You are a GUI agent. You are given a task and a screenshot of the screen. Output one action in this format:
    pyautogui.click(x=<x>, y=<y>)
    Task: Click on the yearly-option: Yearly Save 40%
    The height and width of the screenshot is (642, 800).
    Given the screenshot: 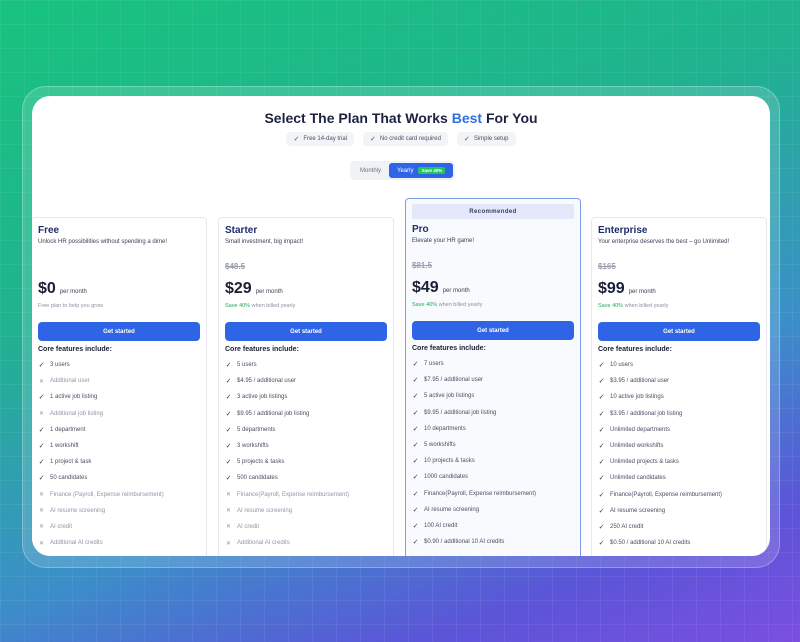 What is the action you would take?
    pyautogui.click(x=421, y=170)
    